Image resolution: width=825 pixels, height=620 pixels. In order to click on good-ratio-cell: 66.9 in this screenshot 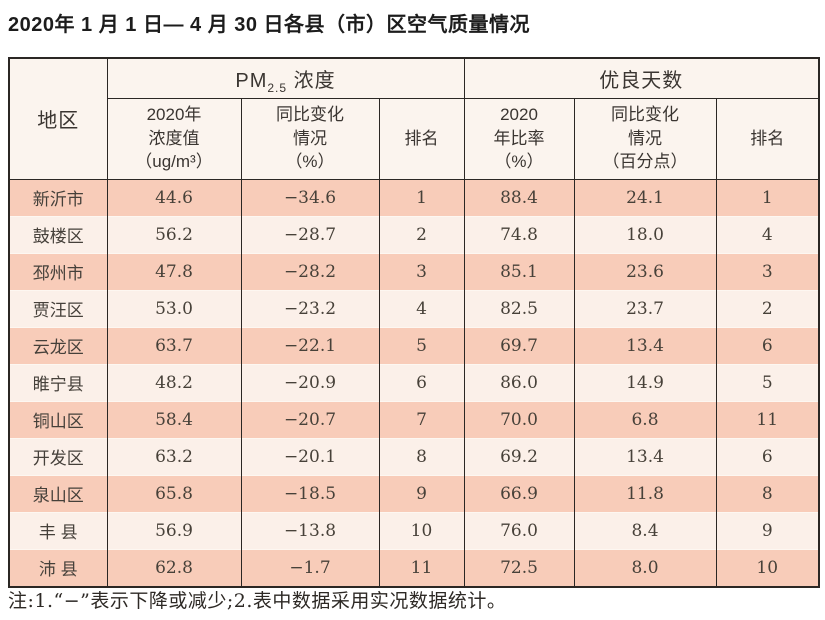, I will do `click(519, 493)`.